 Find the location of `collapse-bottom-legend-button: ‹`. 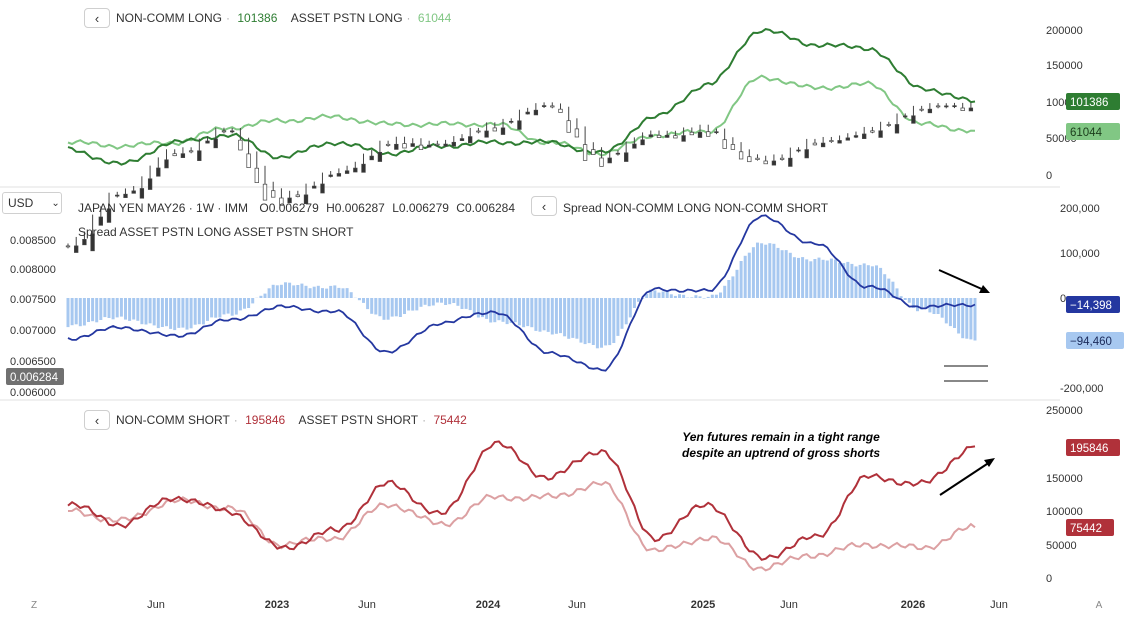

collapse-bottom-legend-button: ‹ is located at coordinates (97, 420).